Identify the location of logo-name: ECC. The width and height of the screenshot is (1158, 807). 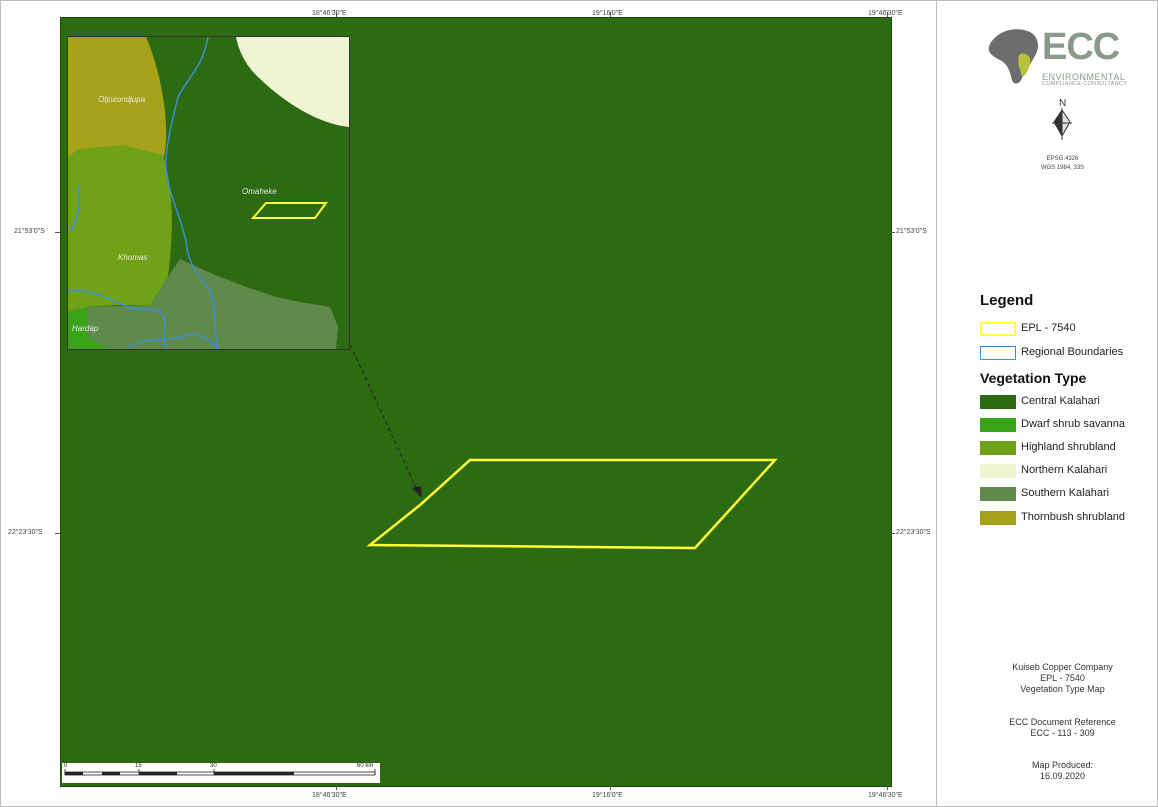
(1081, 47).